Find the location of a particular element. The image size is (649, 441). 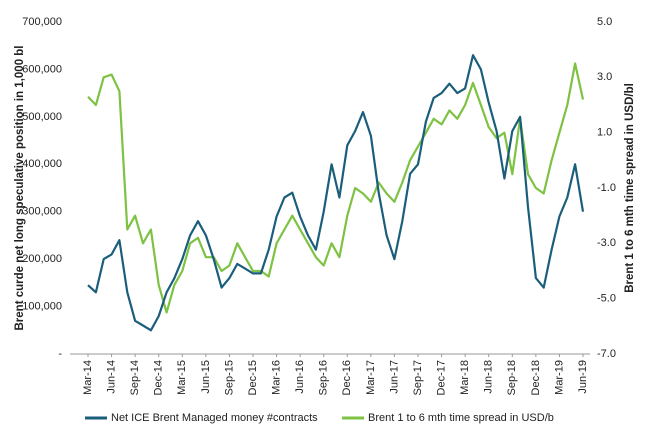

x-tick-label: Jun-15 is located at coordinates (206, 377).